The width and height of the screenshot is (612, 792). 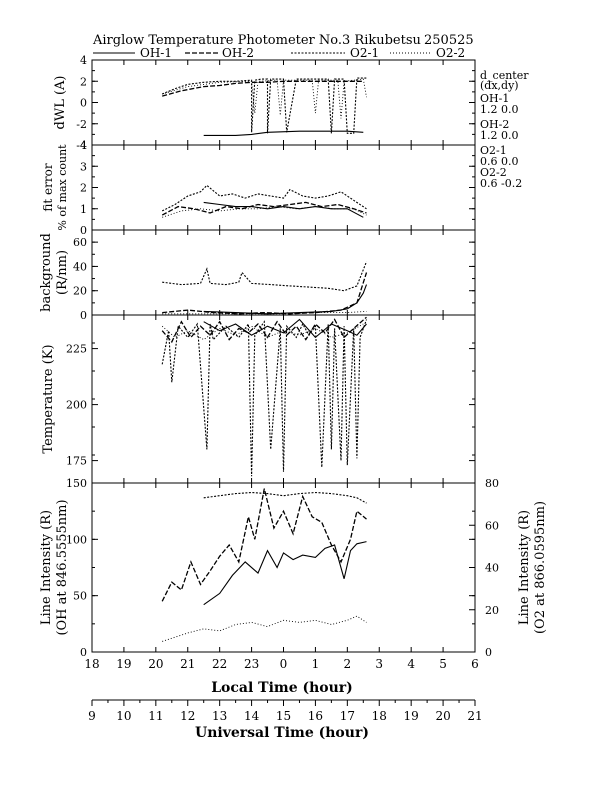 What do you see at coordinates (348, 664) in the screenshot?
I see `xtick-local-8: 2` at bounding box center [348, 664].